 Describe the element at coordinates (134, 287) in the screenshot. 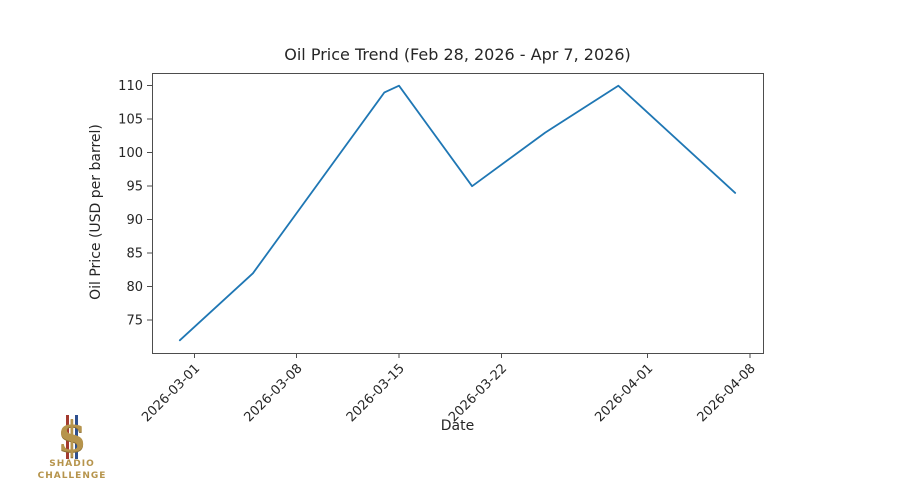

I see `y-tick-label: 80` at that location.